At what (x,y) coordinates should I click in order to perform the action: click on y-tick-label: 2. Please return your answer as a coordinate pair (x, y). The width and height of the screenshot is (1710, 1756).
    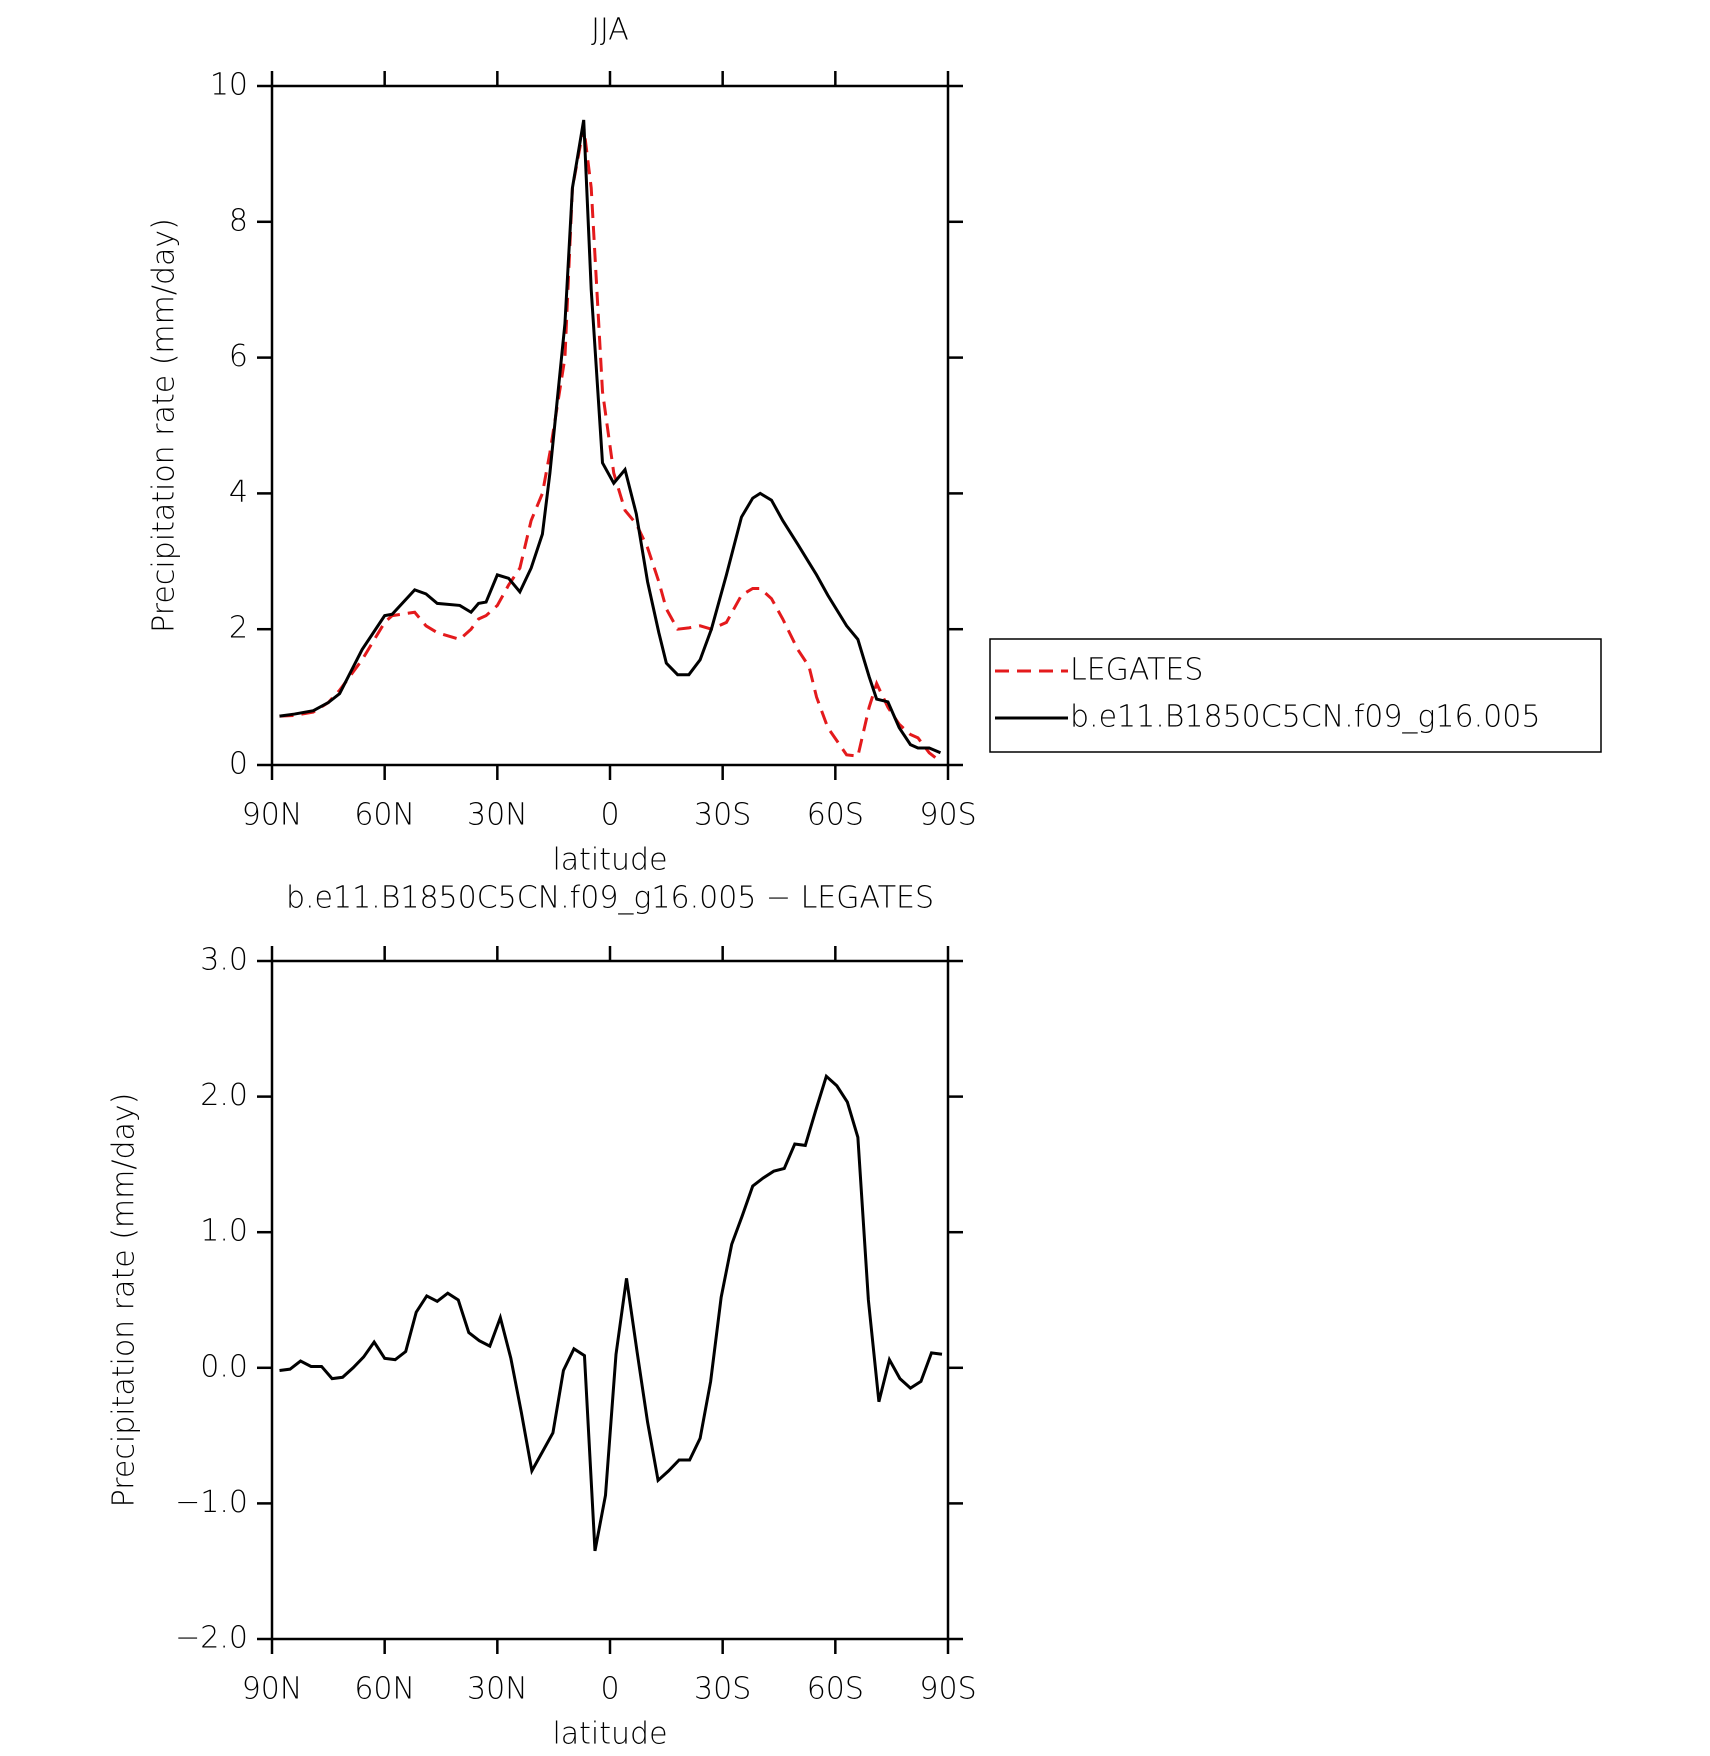
    Looking at the image, I should click on (238, 628).